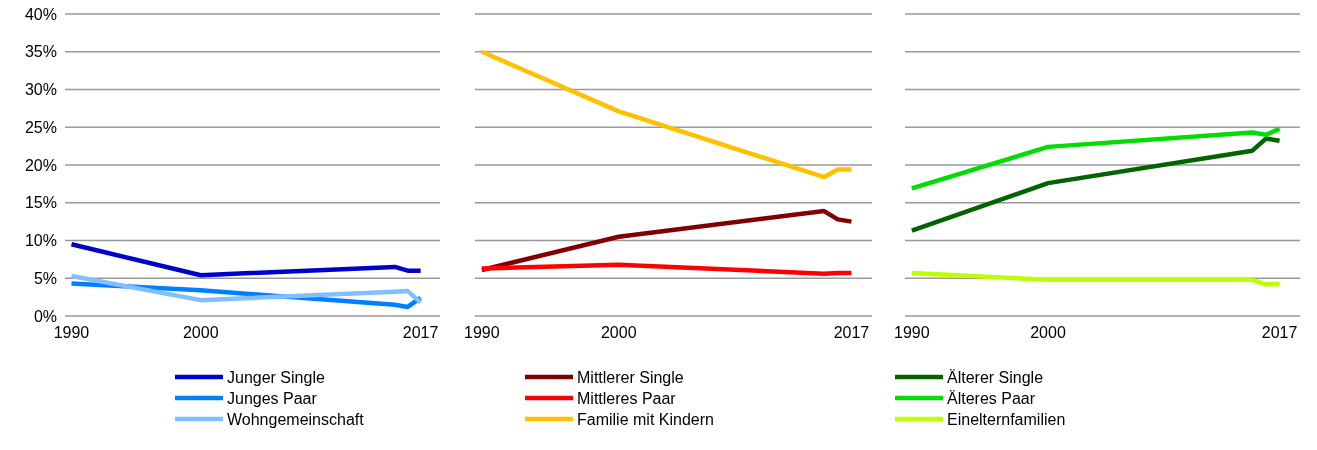 The width and height of the screenshot is (1317, 450). What do you see at coordinates (276, 377) in the screenshot?
I see `legend-label: Junger Single` at bounding box center [276, 377].